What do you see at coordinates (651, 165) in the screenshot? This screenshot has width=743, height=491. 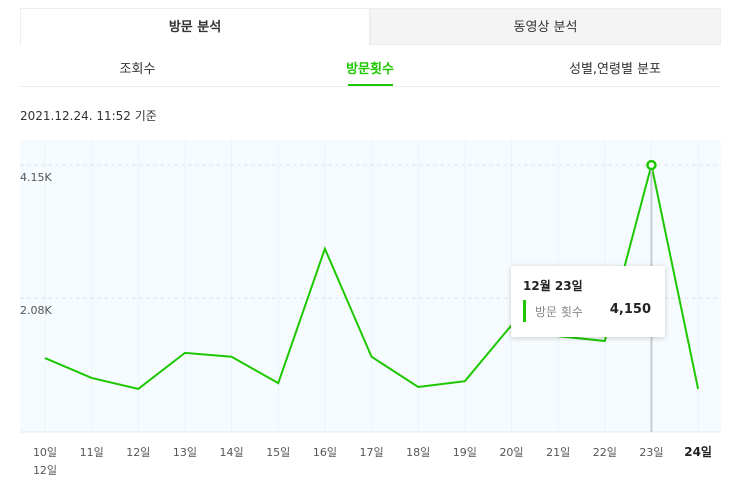 I see `hover-point` at bounding box center [651, 165].